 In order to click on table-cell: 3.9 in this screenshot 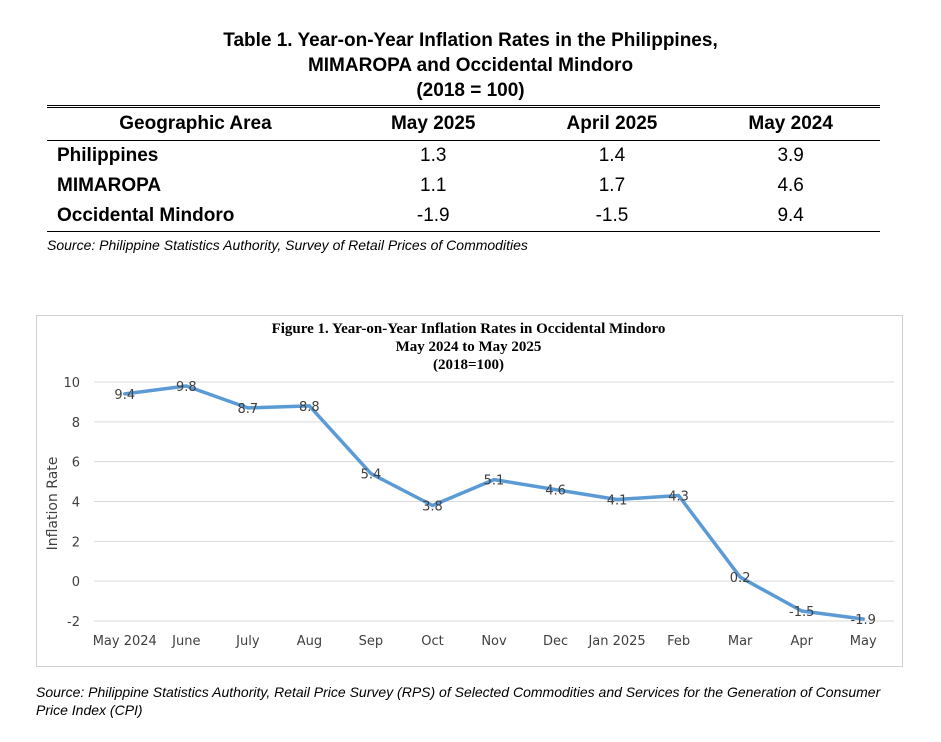, I will do `click(790, 155)`.